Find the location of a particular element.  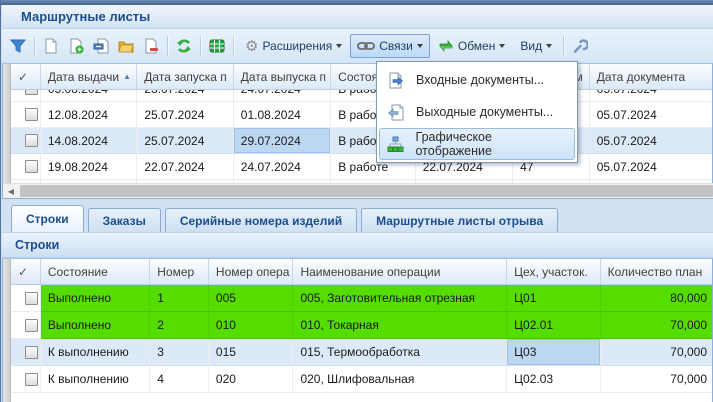

tab-zakazy: Заказы is located at coordinates (124, 220).